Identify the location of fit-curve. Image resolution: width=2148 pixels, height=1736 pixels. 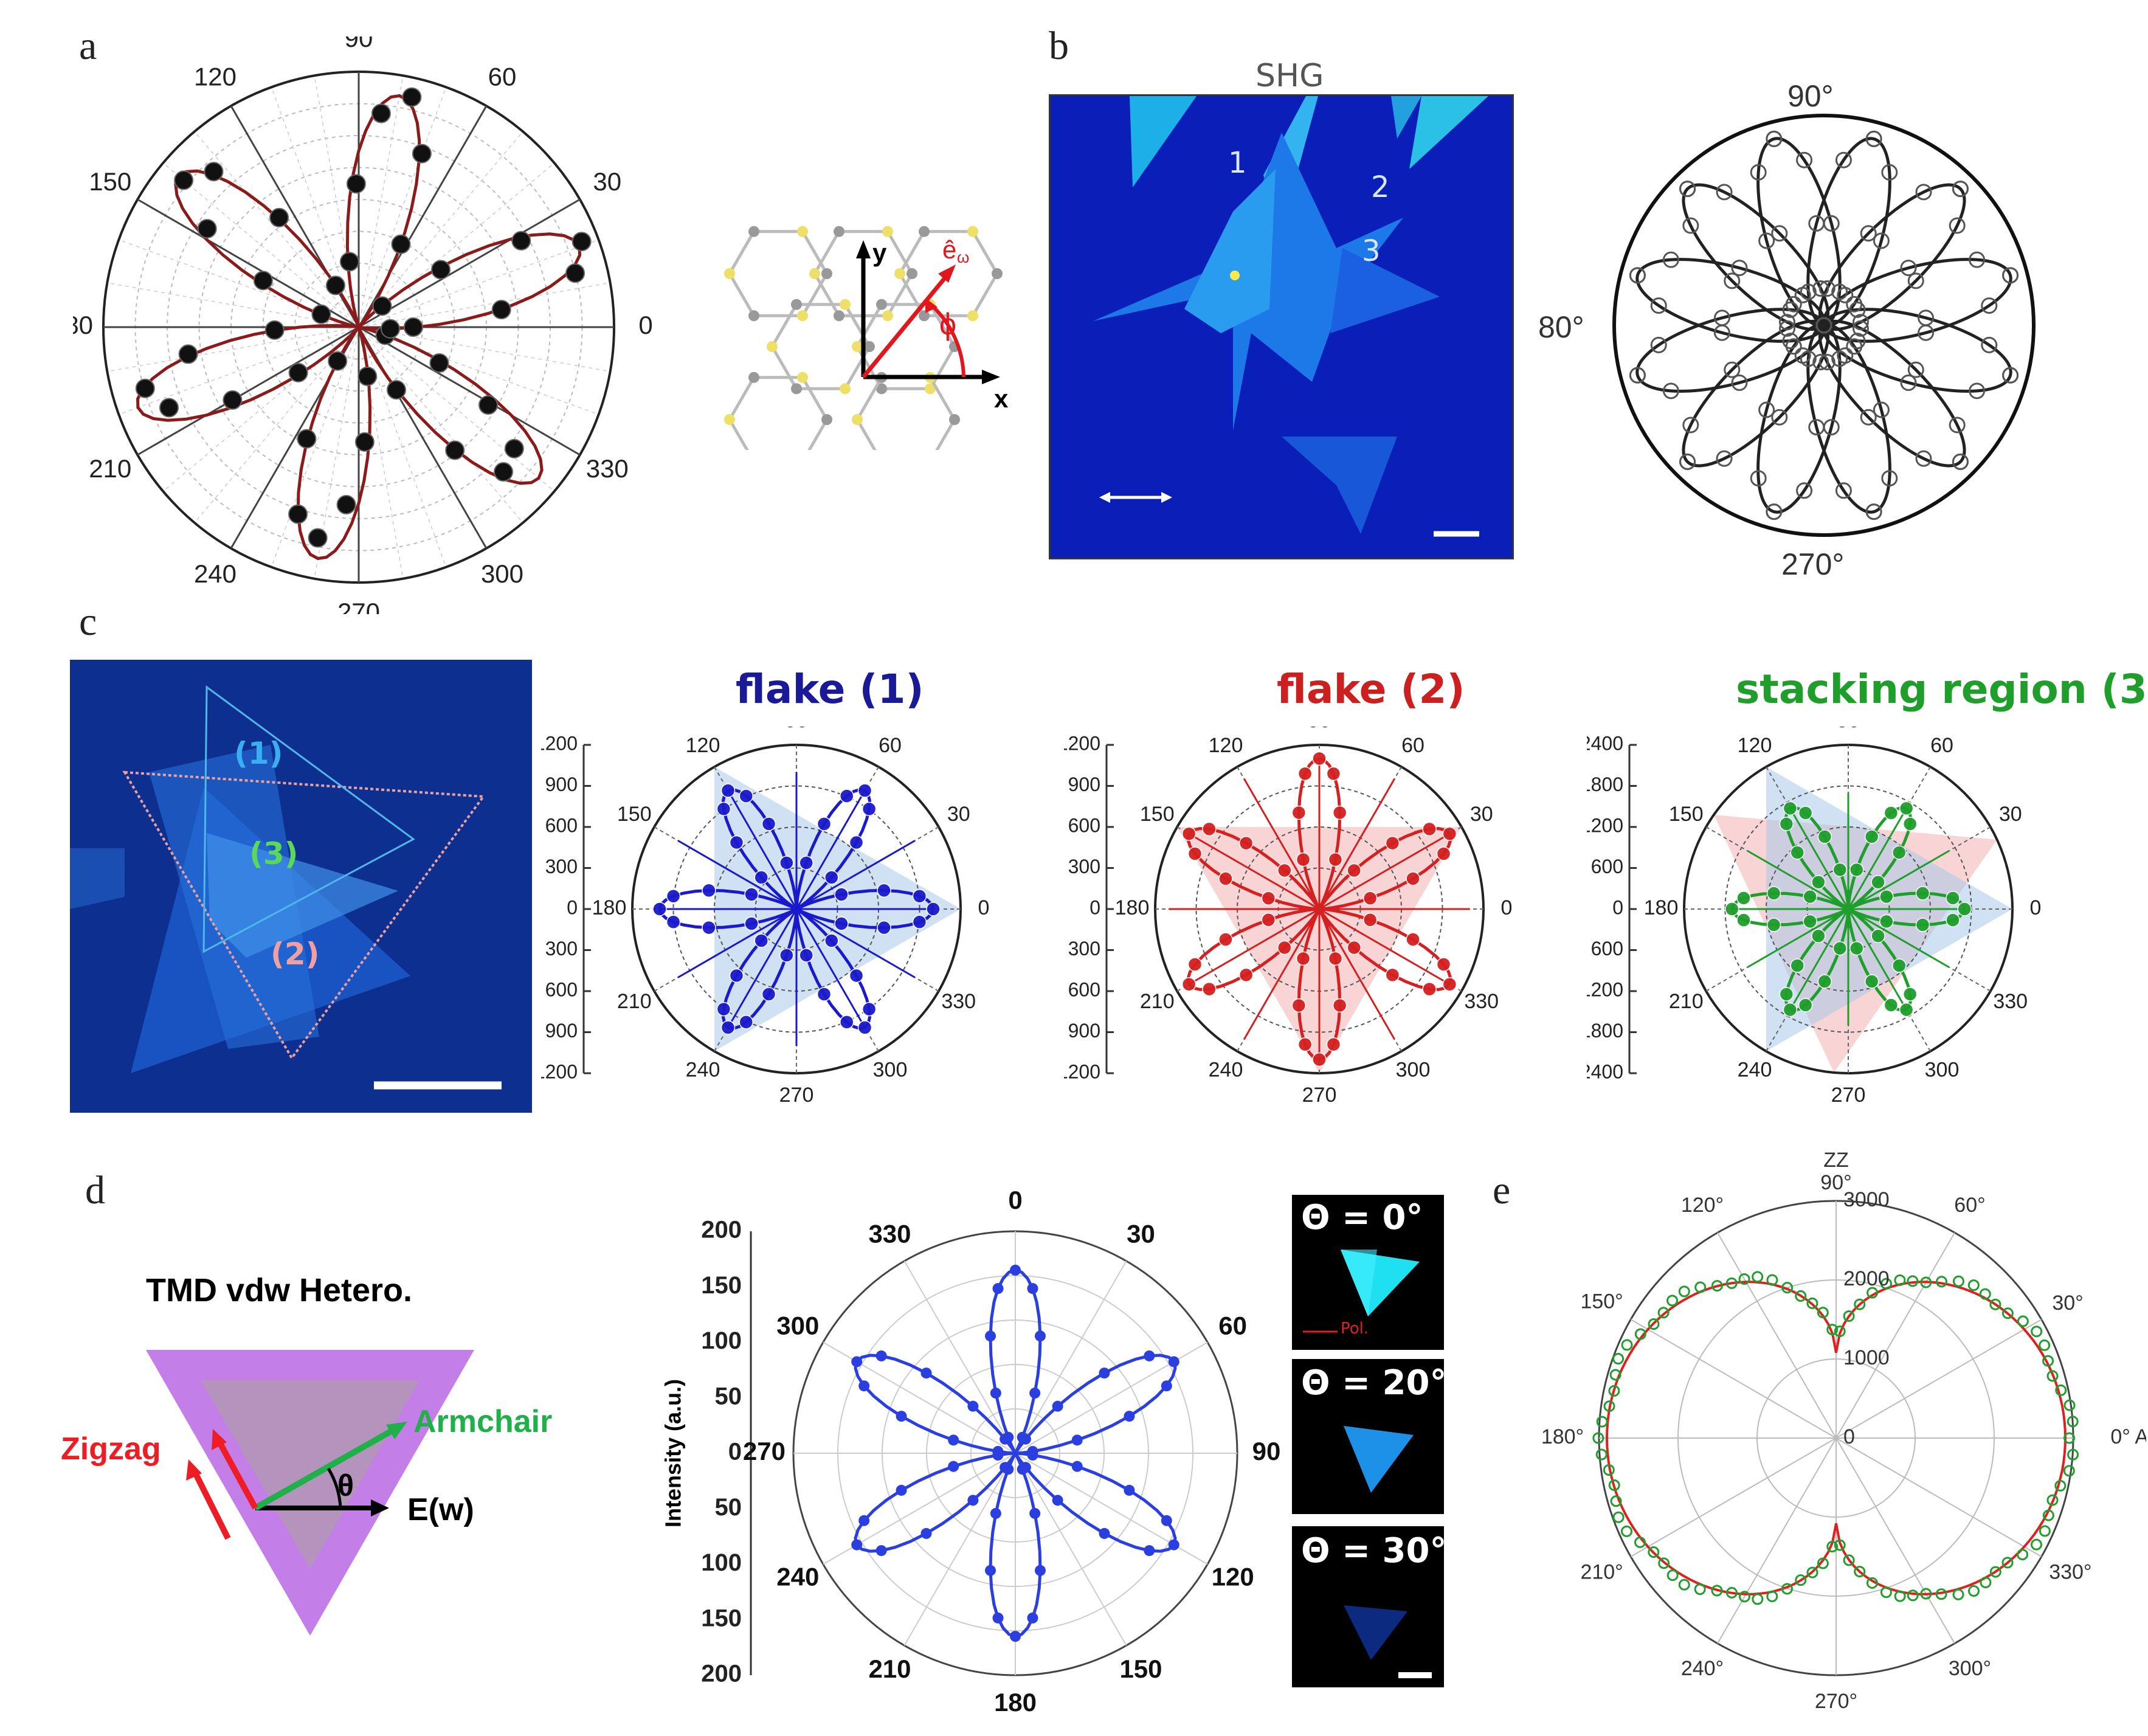
(1836, 1438).